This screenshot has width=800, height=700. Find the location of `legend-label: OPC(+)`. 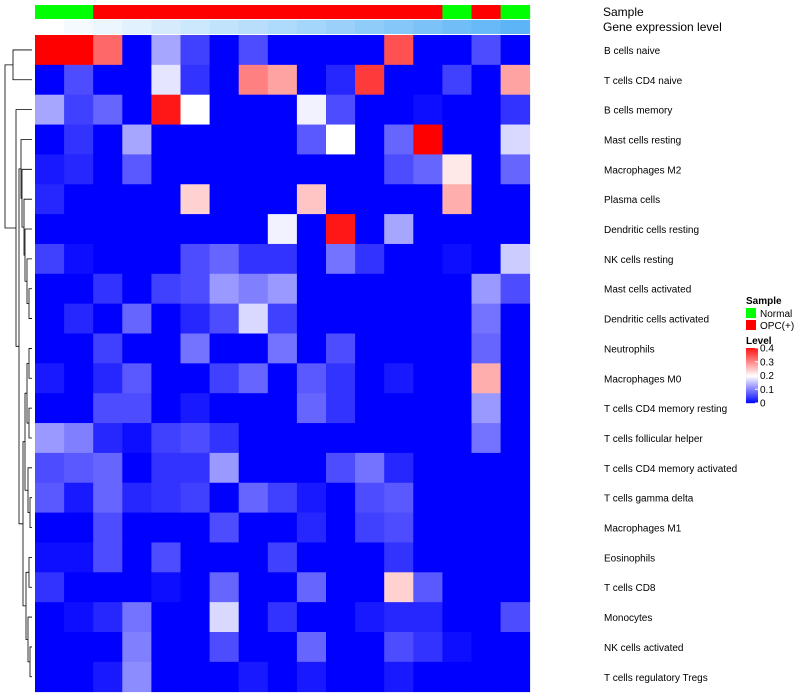

legend-label: OPC(+) is located at coordinates (777, 326).